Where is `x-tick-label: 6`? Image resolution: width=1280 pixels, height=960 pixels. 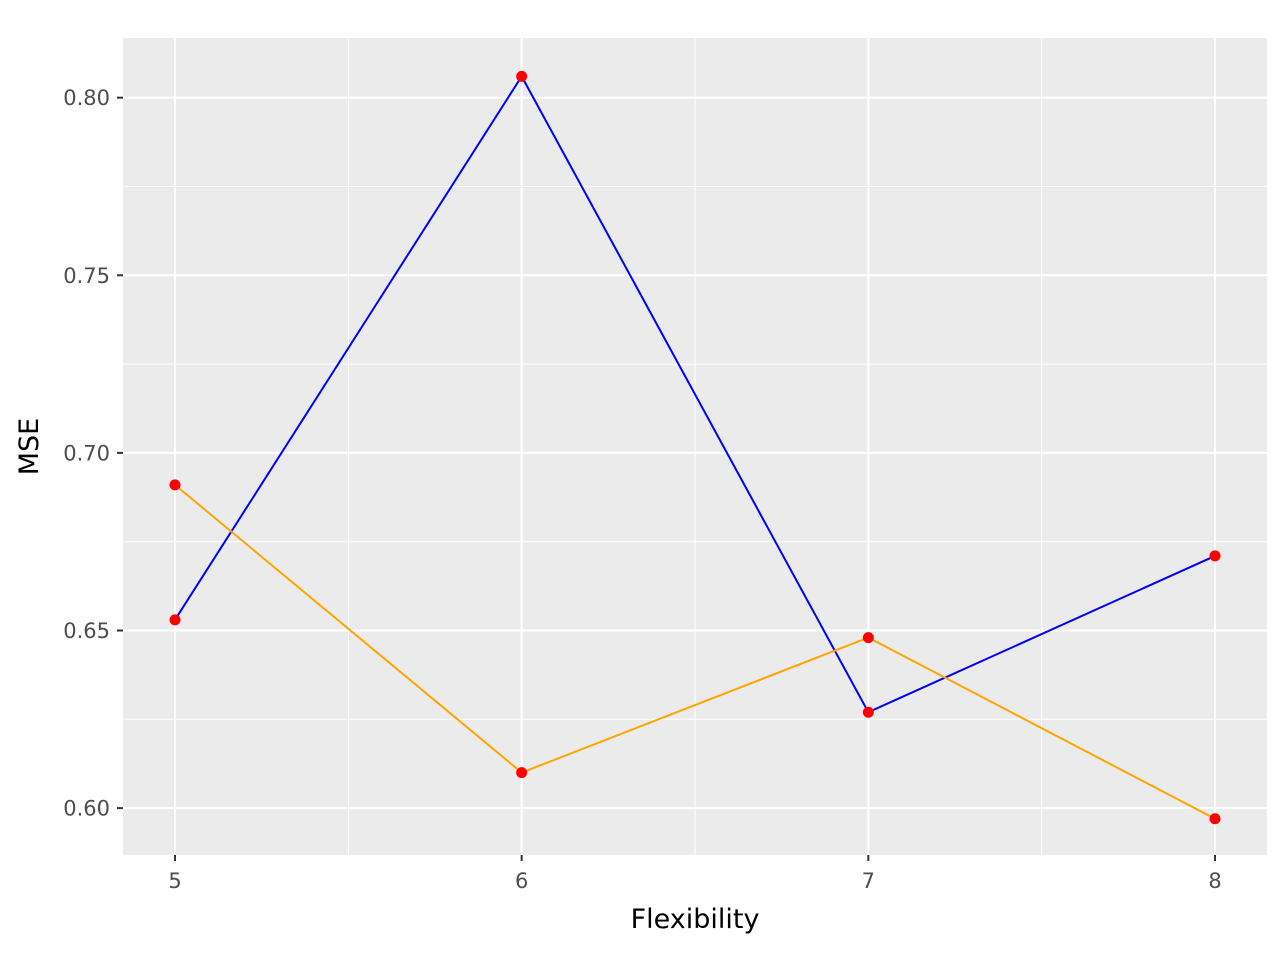 x-tick-label: 6 is located at coordinates (521, 881).